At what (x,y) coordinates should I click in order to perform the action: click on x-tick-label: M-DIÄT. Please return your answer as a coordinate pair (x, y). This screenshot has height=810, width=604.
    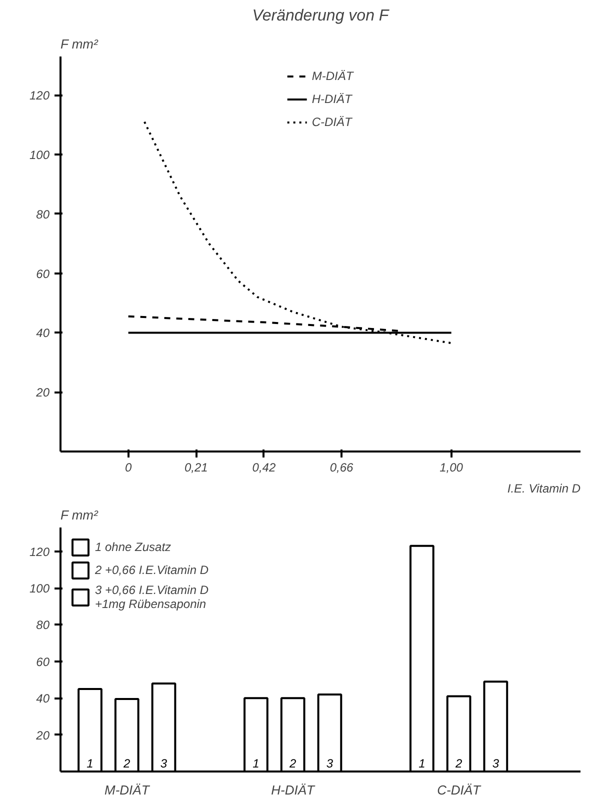
    Looking at the image, I should click on (127, 790).